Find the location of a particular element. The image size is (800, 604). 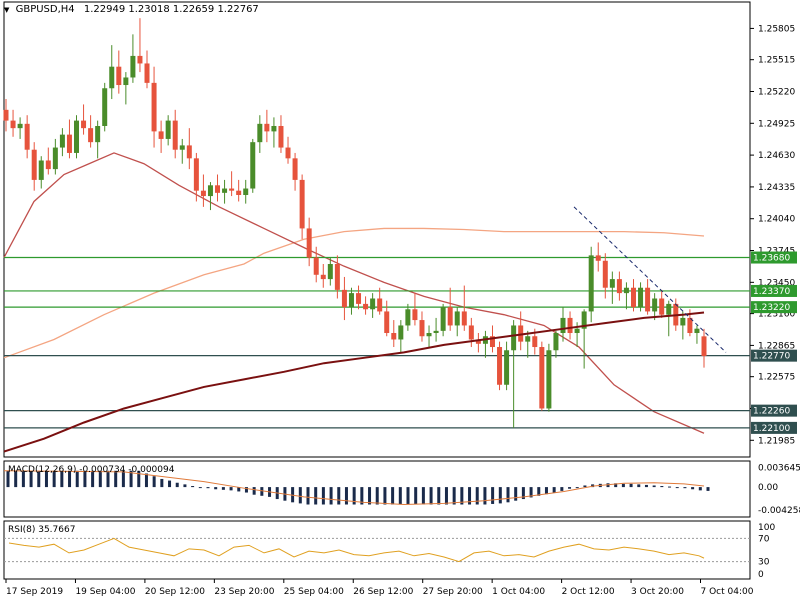

price-axis-label: 1.25220 is located at coordinates (776, 92).